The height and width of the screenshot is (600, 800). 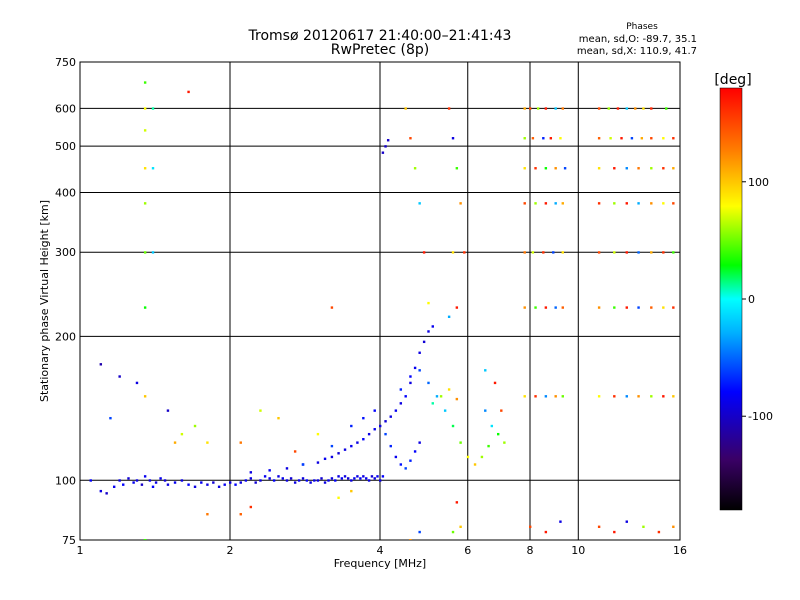 I want to click on x-tick-label: 1, so click(x=80, y=550).